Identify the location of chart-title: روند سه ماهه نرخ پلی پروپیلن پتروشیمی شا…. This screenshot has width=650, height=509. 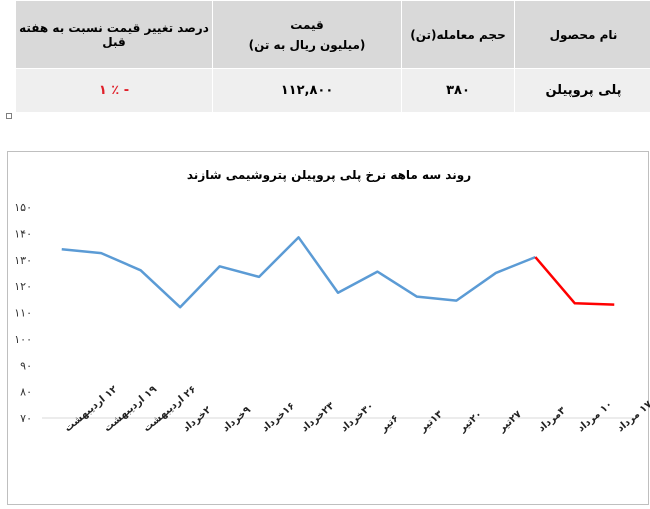
(329, 175).